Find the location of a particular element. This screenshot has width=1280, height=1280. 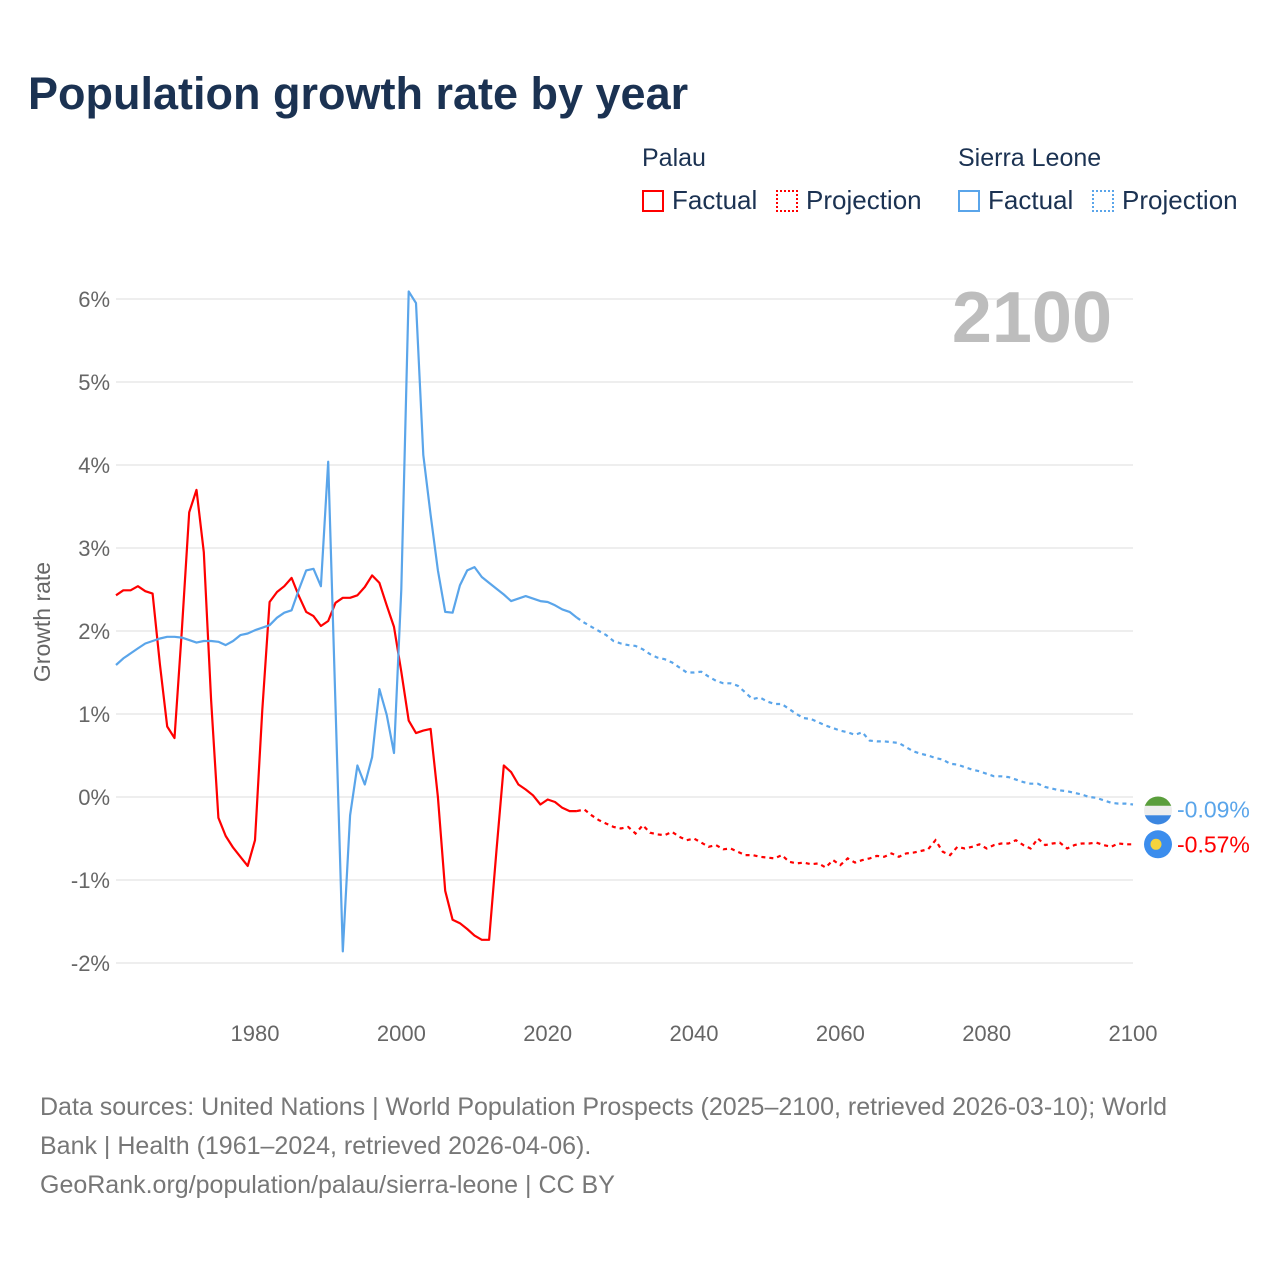

y-tick-label: 6% is located at coordinates (94, 299).